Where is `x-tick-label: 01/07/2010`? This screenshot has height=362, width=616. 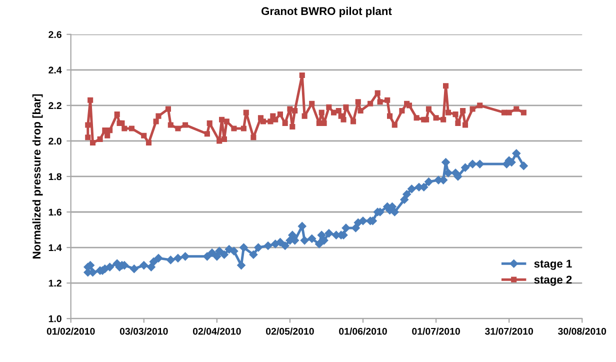
x-tick-label: 01/07/2010 is located at coordinates (436, 331).